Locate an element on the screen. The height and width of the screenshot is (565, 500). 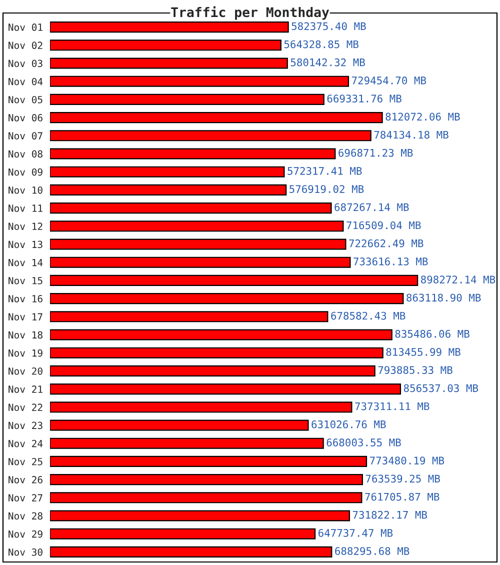
data-label: 668003.55 MB is located at coordinates (363, 442).